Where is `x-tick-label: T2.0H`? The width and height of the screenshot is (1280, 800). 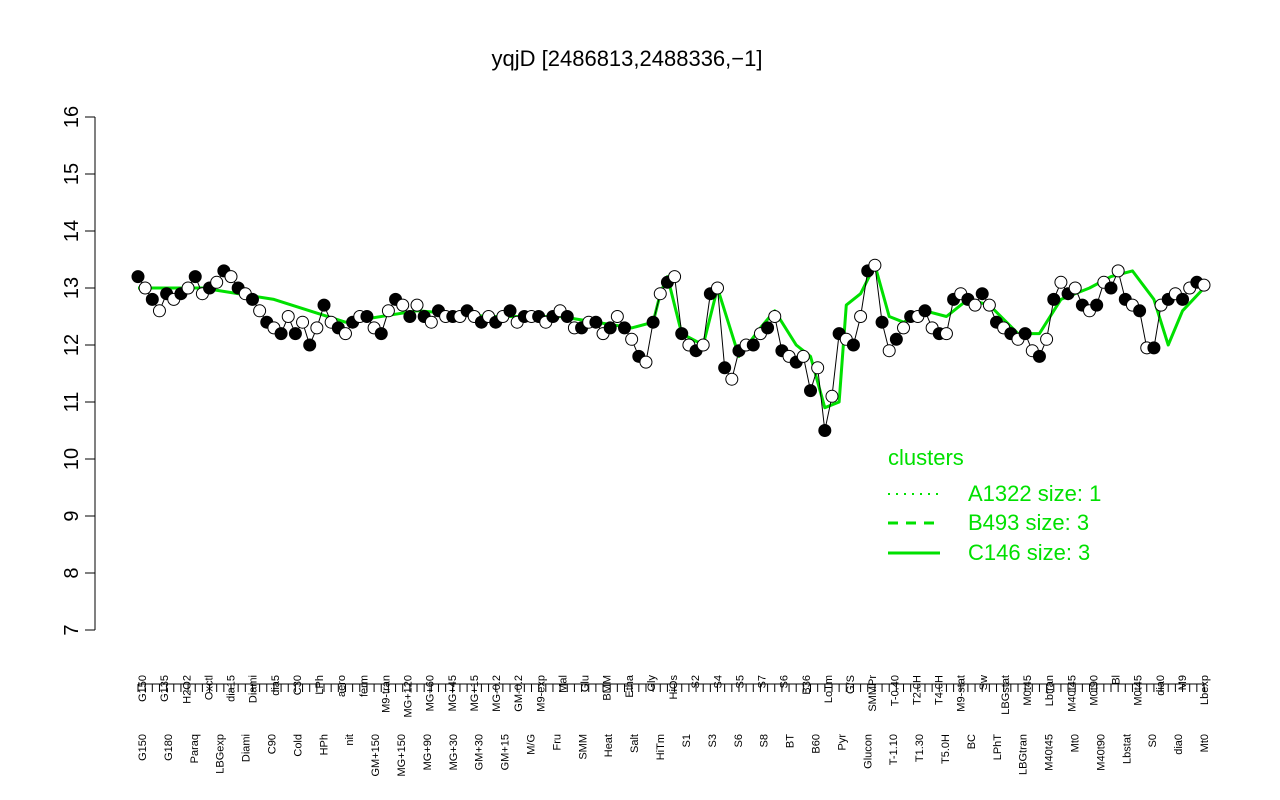
x-tick-label: T2.0H is located at coordinates (917, 690).